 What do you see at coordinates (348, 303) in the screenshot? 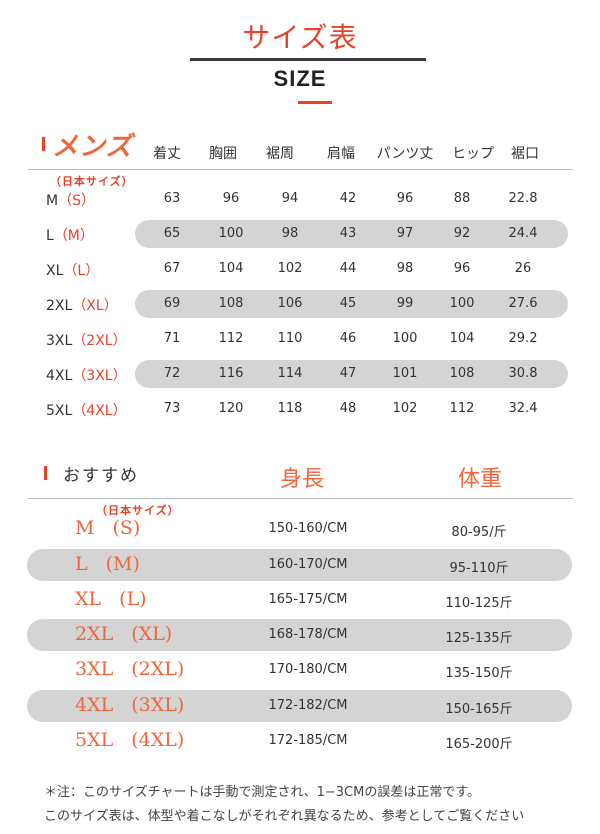
I see `table-cell: 45` at bounding box center [348, 303].